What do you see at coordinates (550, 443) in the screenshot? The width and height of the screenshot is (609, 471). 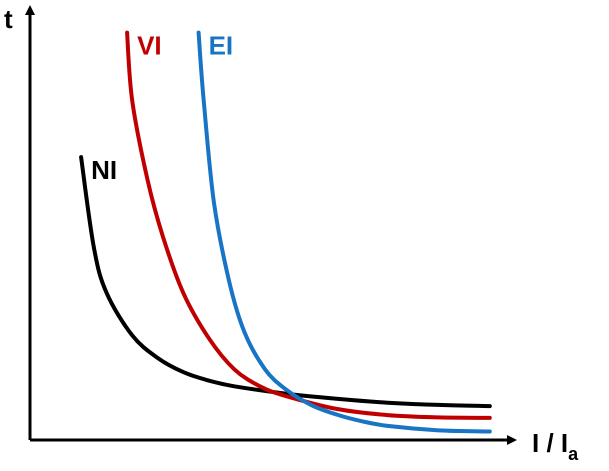 I see `x-axis-label-main: I / I` at bounding box center [550, 443].